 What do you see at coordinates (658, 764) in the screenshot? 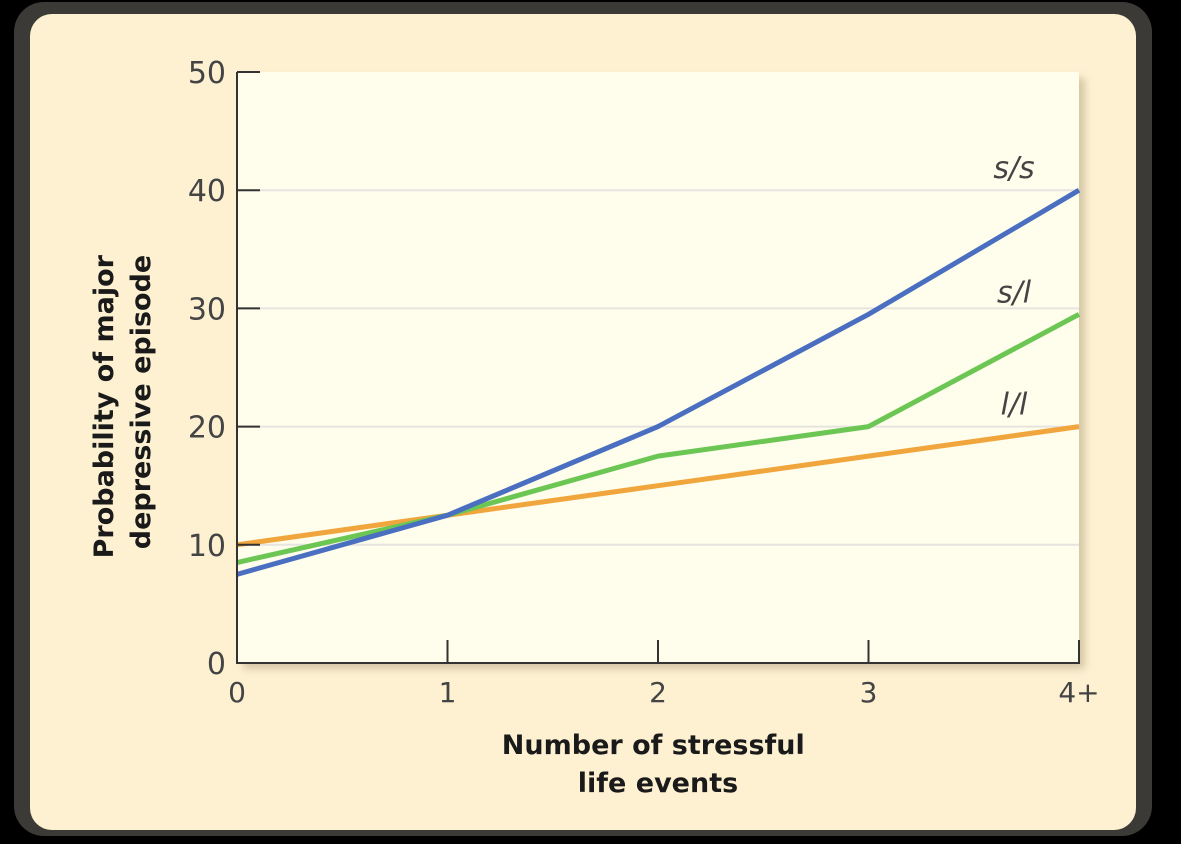
I see `x-axis-title: Number of stressful life events` at bounding box center [658, 764].